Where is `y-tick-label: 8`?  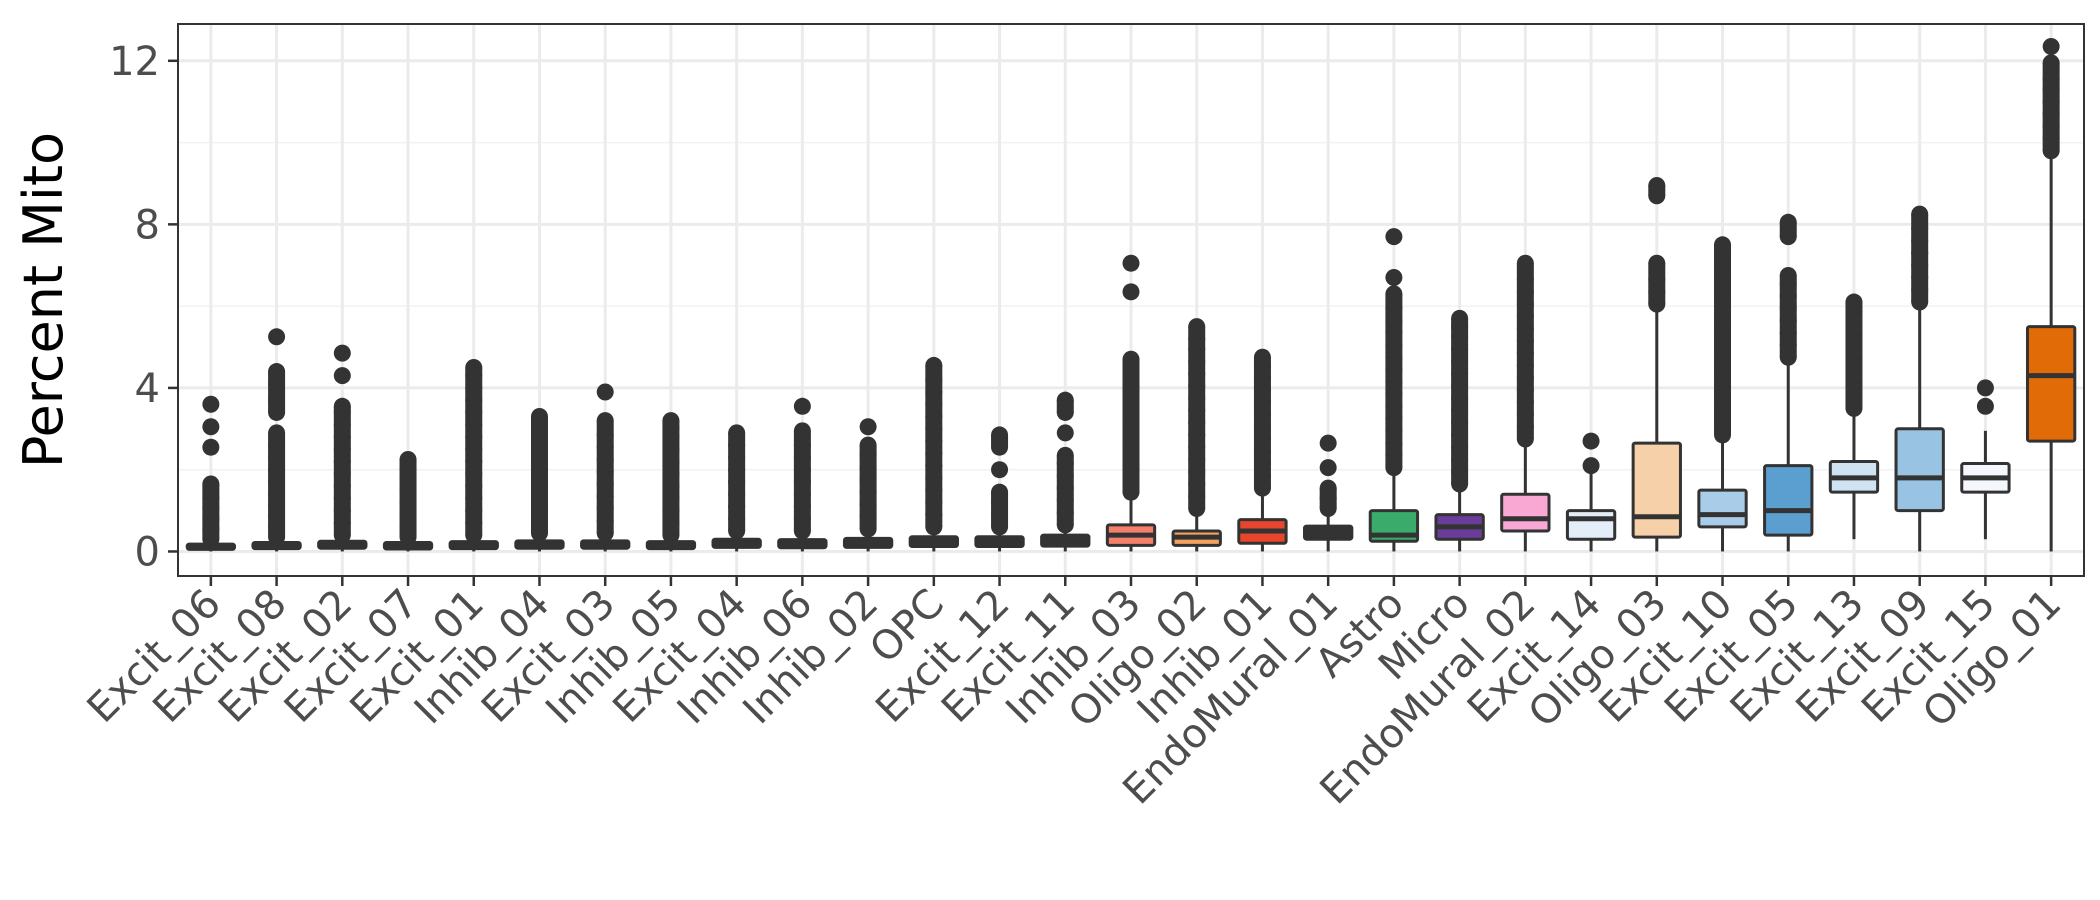
y-tick-label: 8 is located at coordinates (147, 225).